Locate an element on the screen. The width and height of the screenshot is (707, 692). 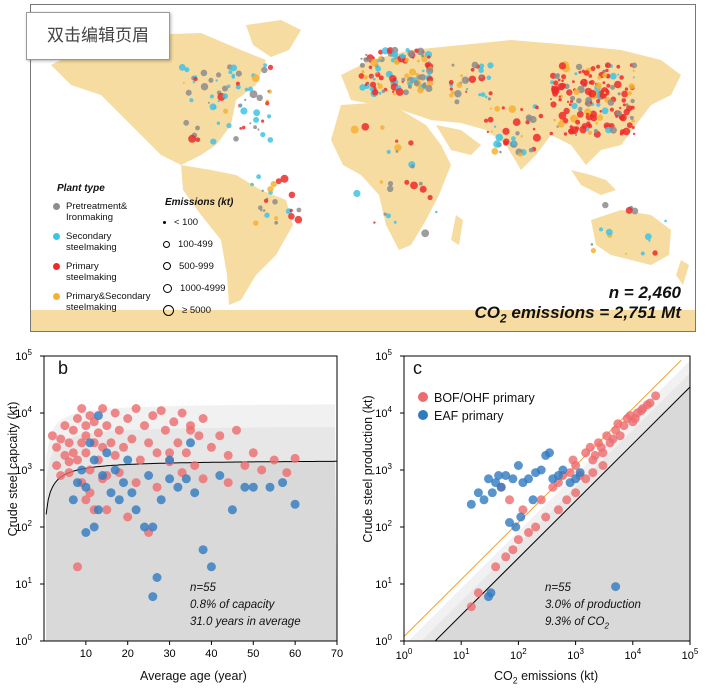
chart-c-legend: BOF/OHF primary EAF primary is located at coordinates (476, 407).